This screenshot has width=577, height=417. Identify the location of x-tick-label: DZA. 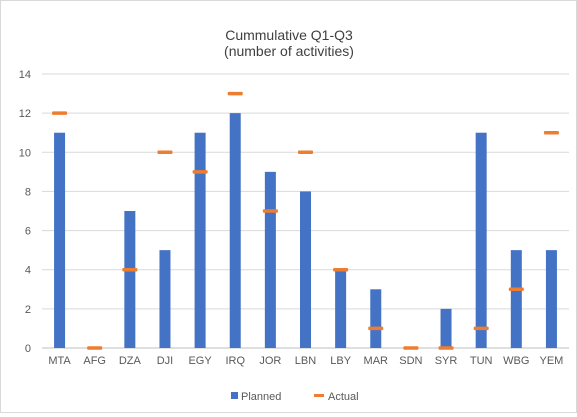
(130, 361).